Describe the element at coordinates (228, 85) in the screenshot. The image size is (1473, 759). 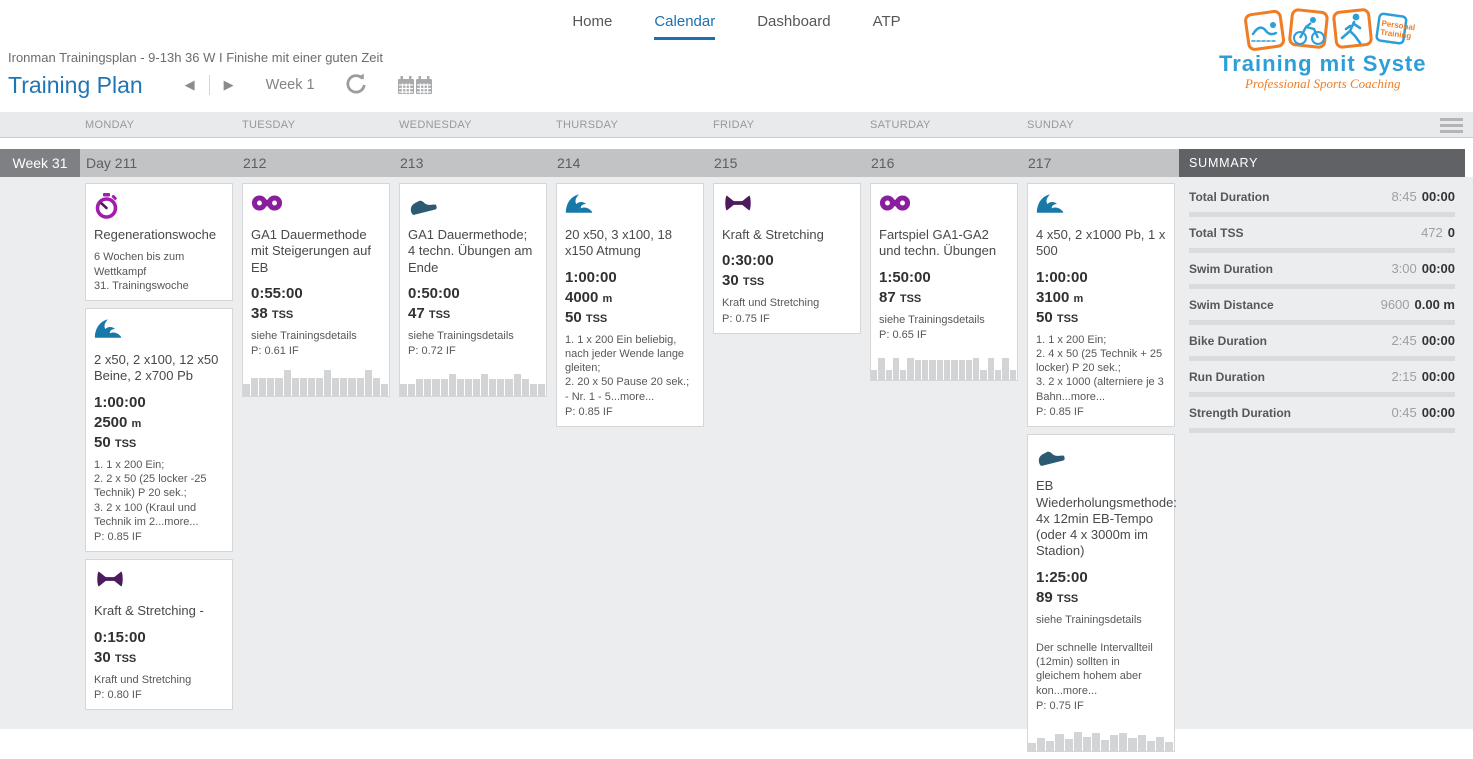
I see `next-week-button: ▶` at that location.